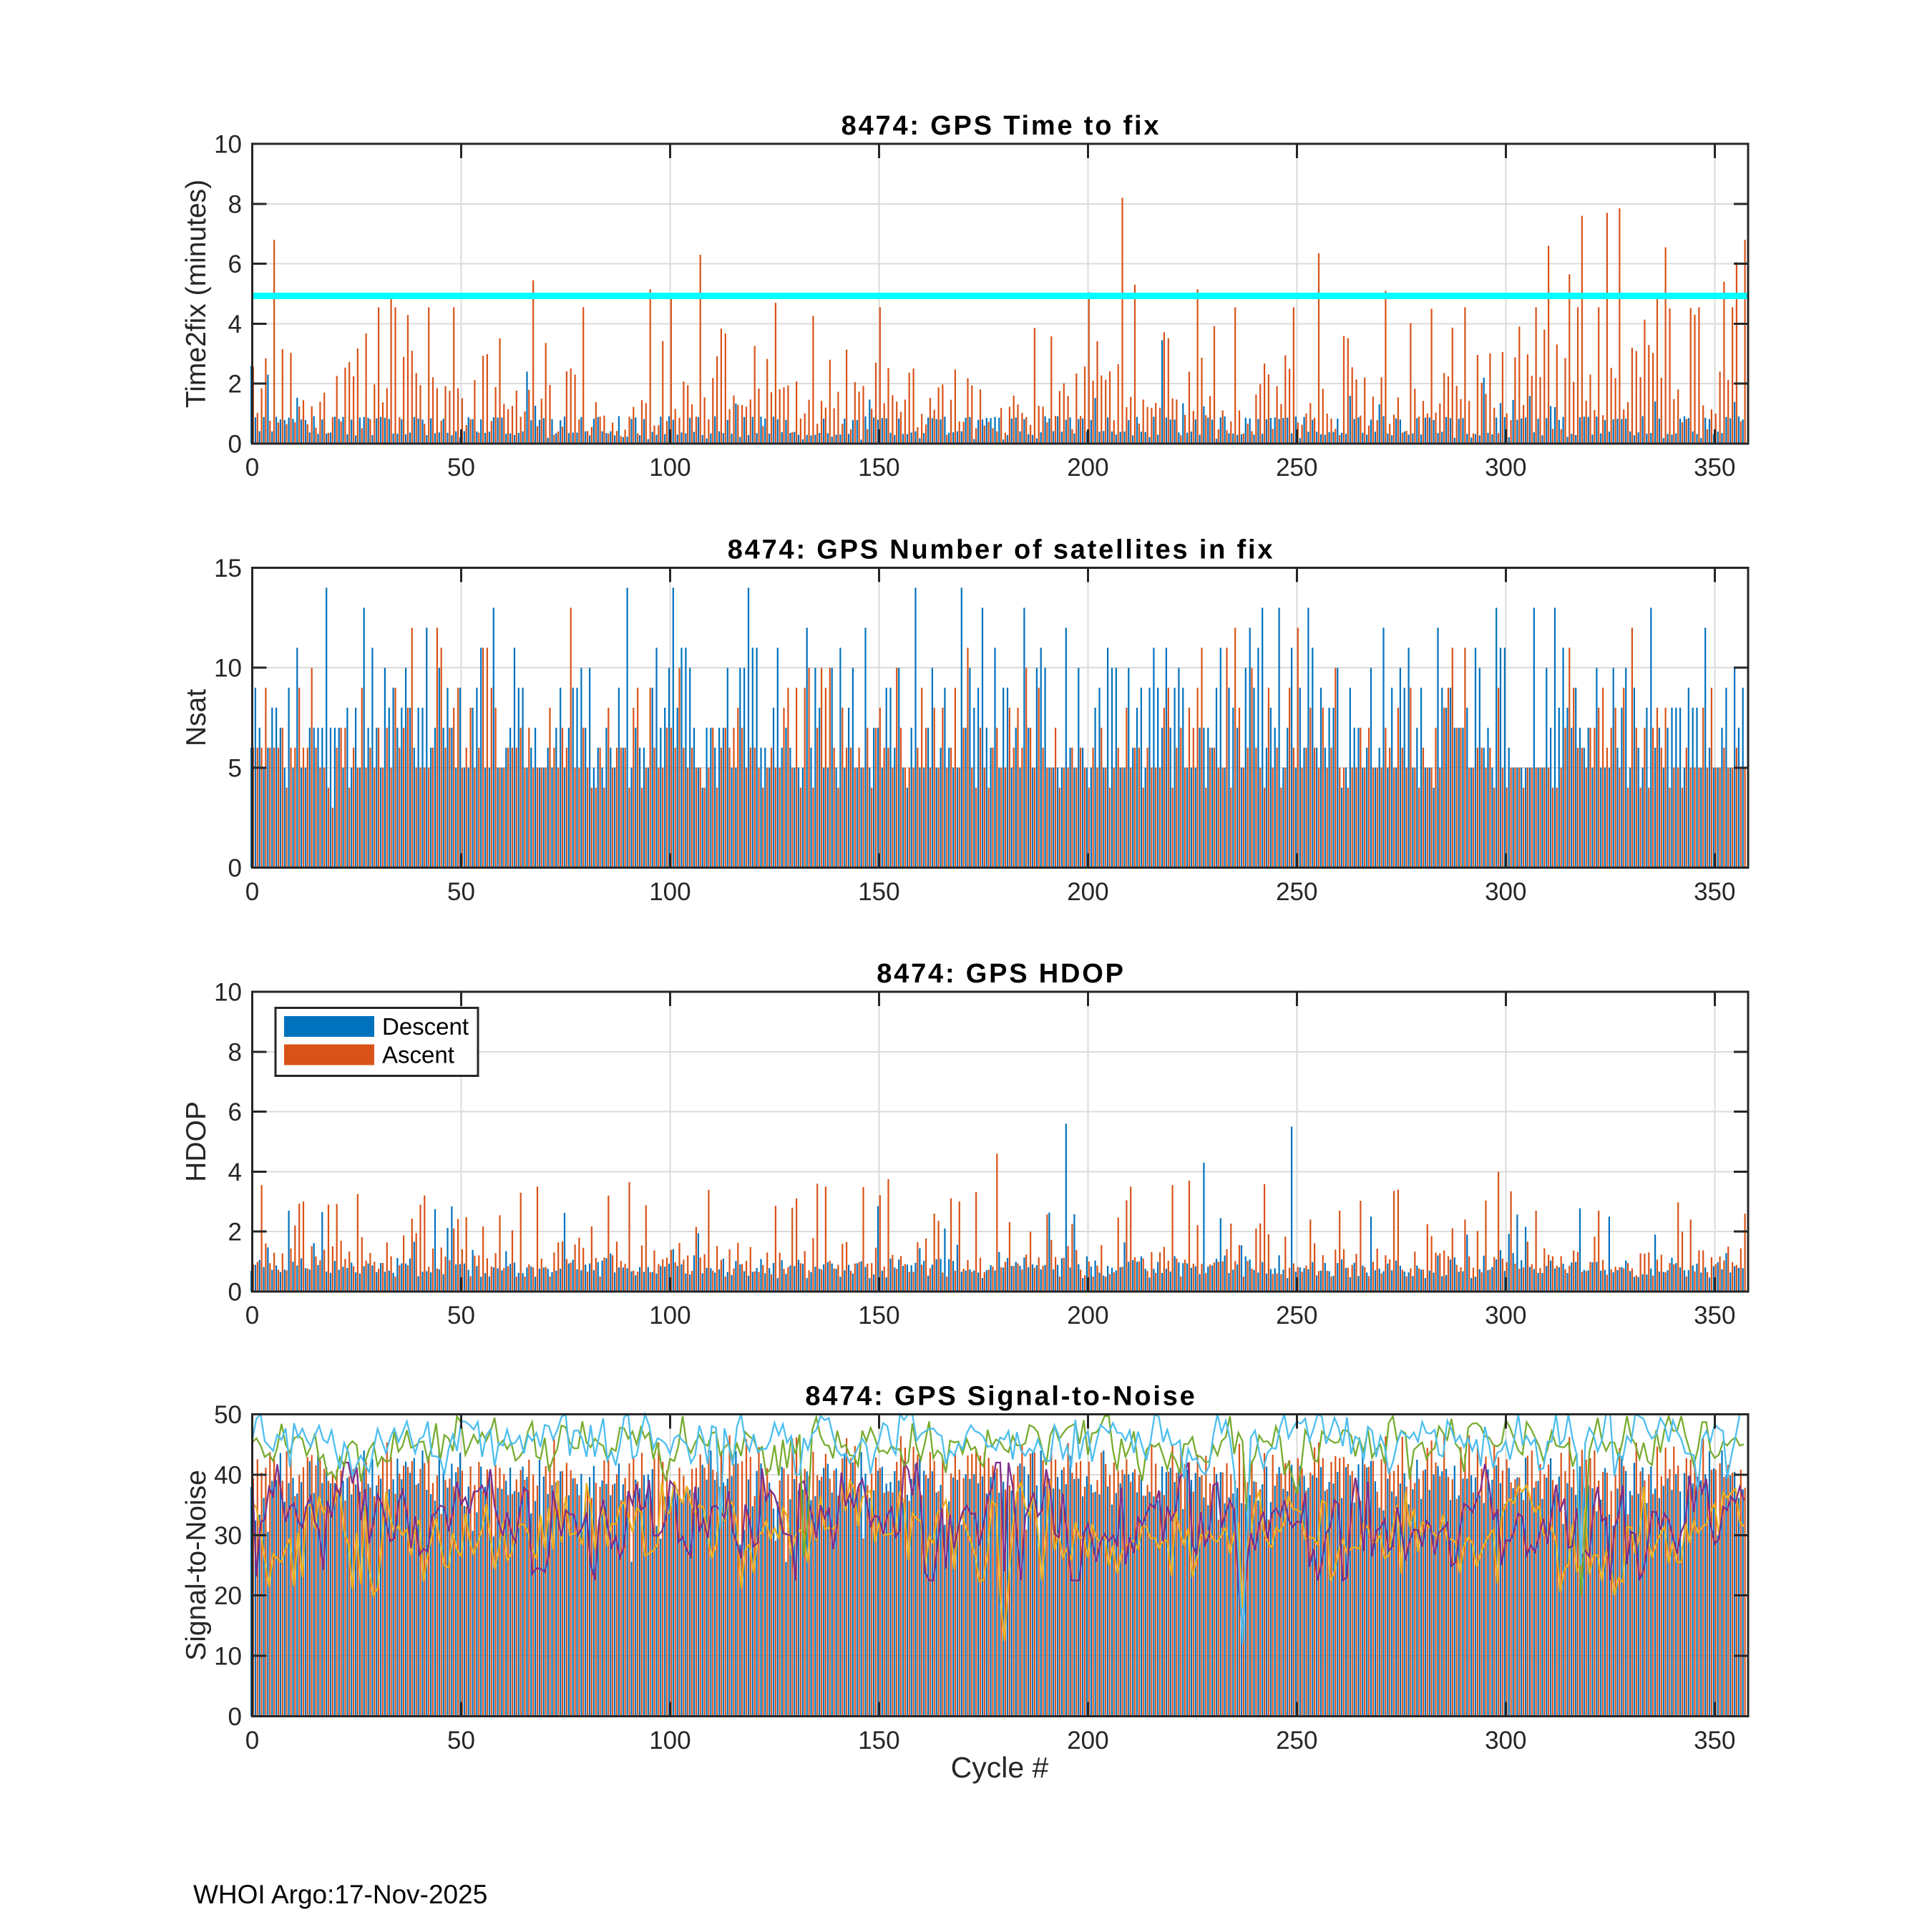 This screenshot has height=1932, width=1932. I want to click on svg-text: 40, so click(228, 1475).